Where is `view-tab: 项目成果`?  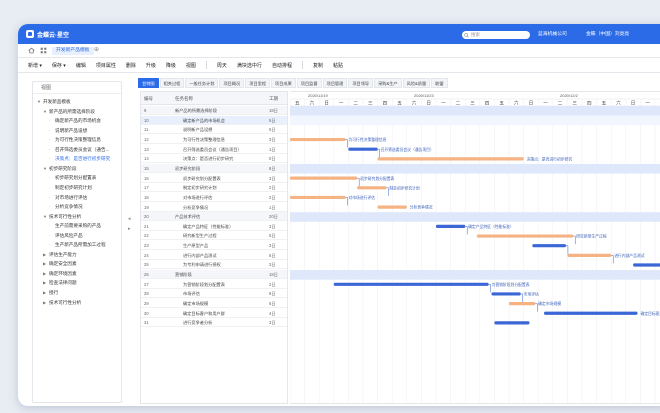
view-tab: 项目成果 is located at coordinates (283, 83).